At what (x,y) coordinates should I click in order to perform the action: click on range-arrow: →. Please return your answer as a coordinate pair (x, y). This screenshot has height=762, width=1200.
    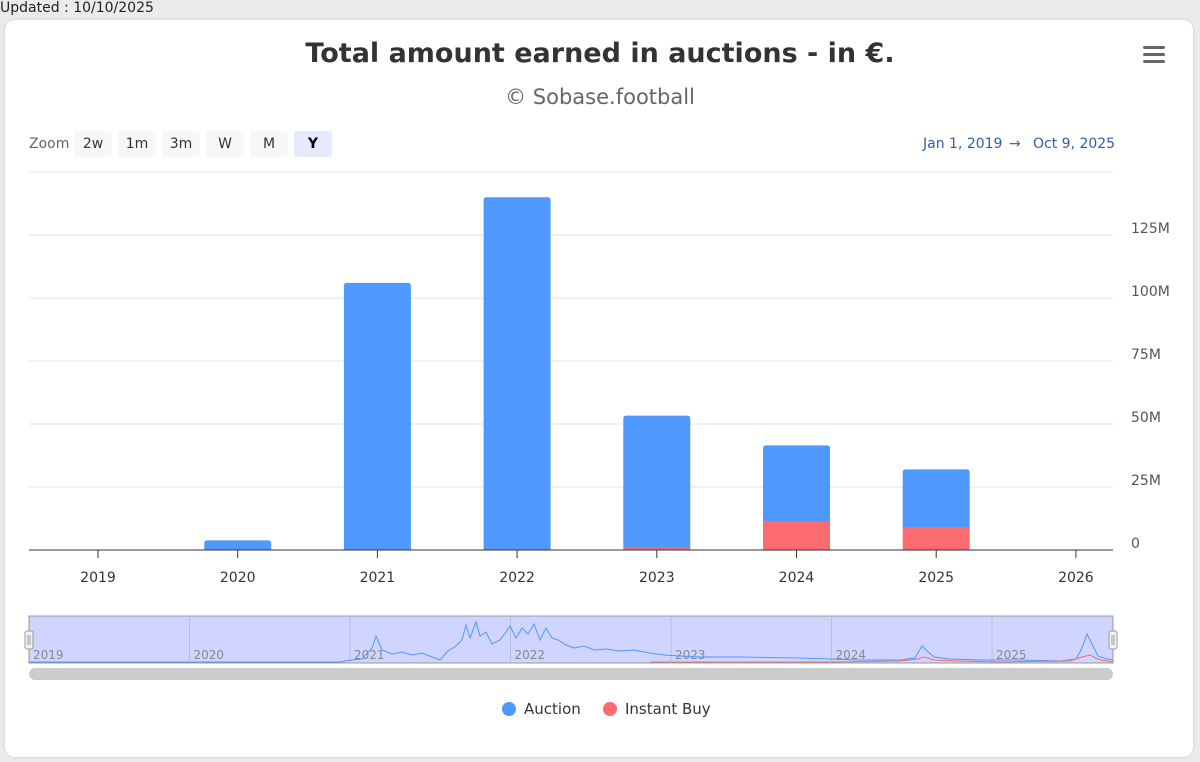
    Looking at the image, I should click on (1015, 144).